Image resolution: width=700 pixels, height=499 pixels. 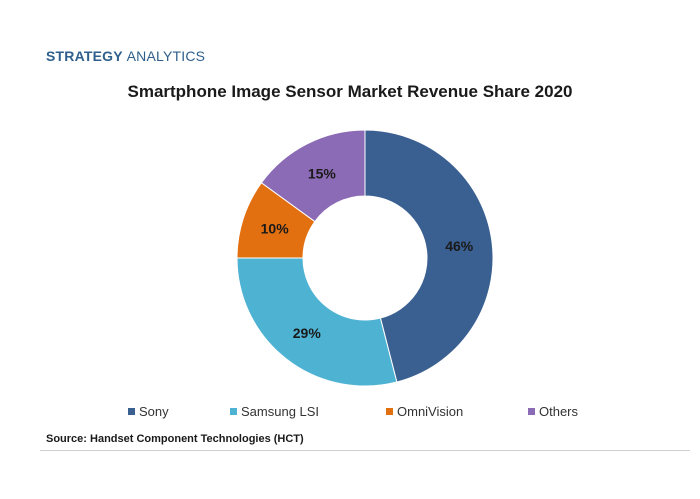 I want to click on slice-others, so click(x=313, y=176).